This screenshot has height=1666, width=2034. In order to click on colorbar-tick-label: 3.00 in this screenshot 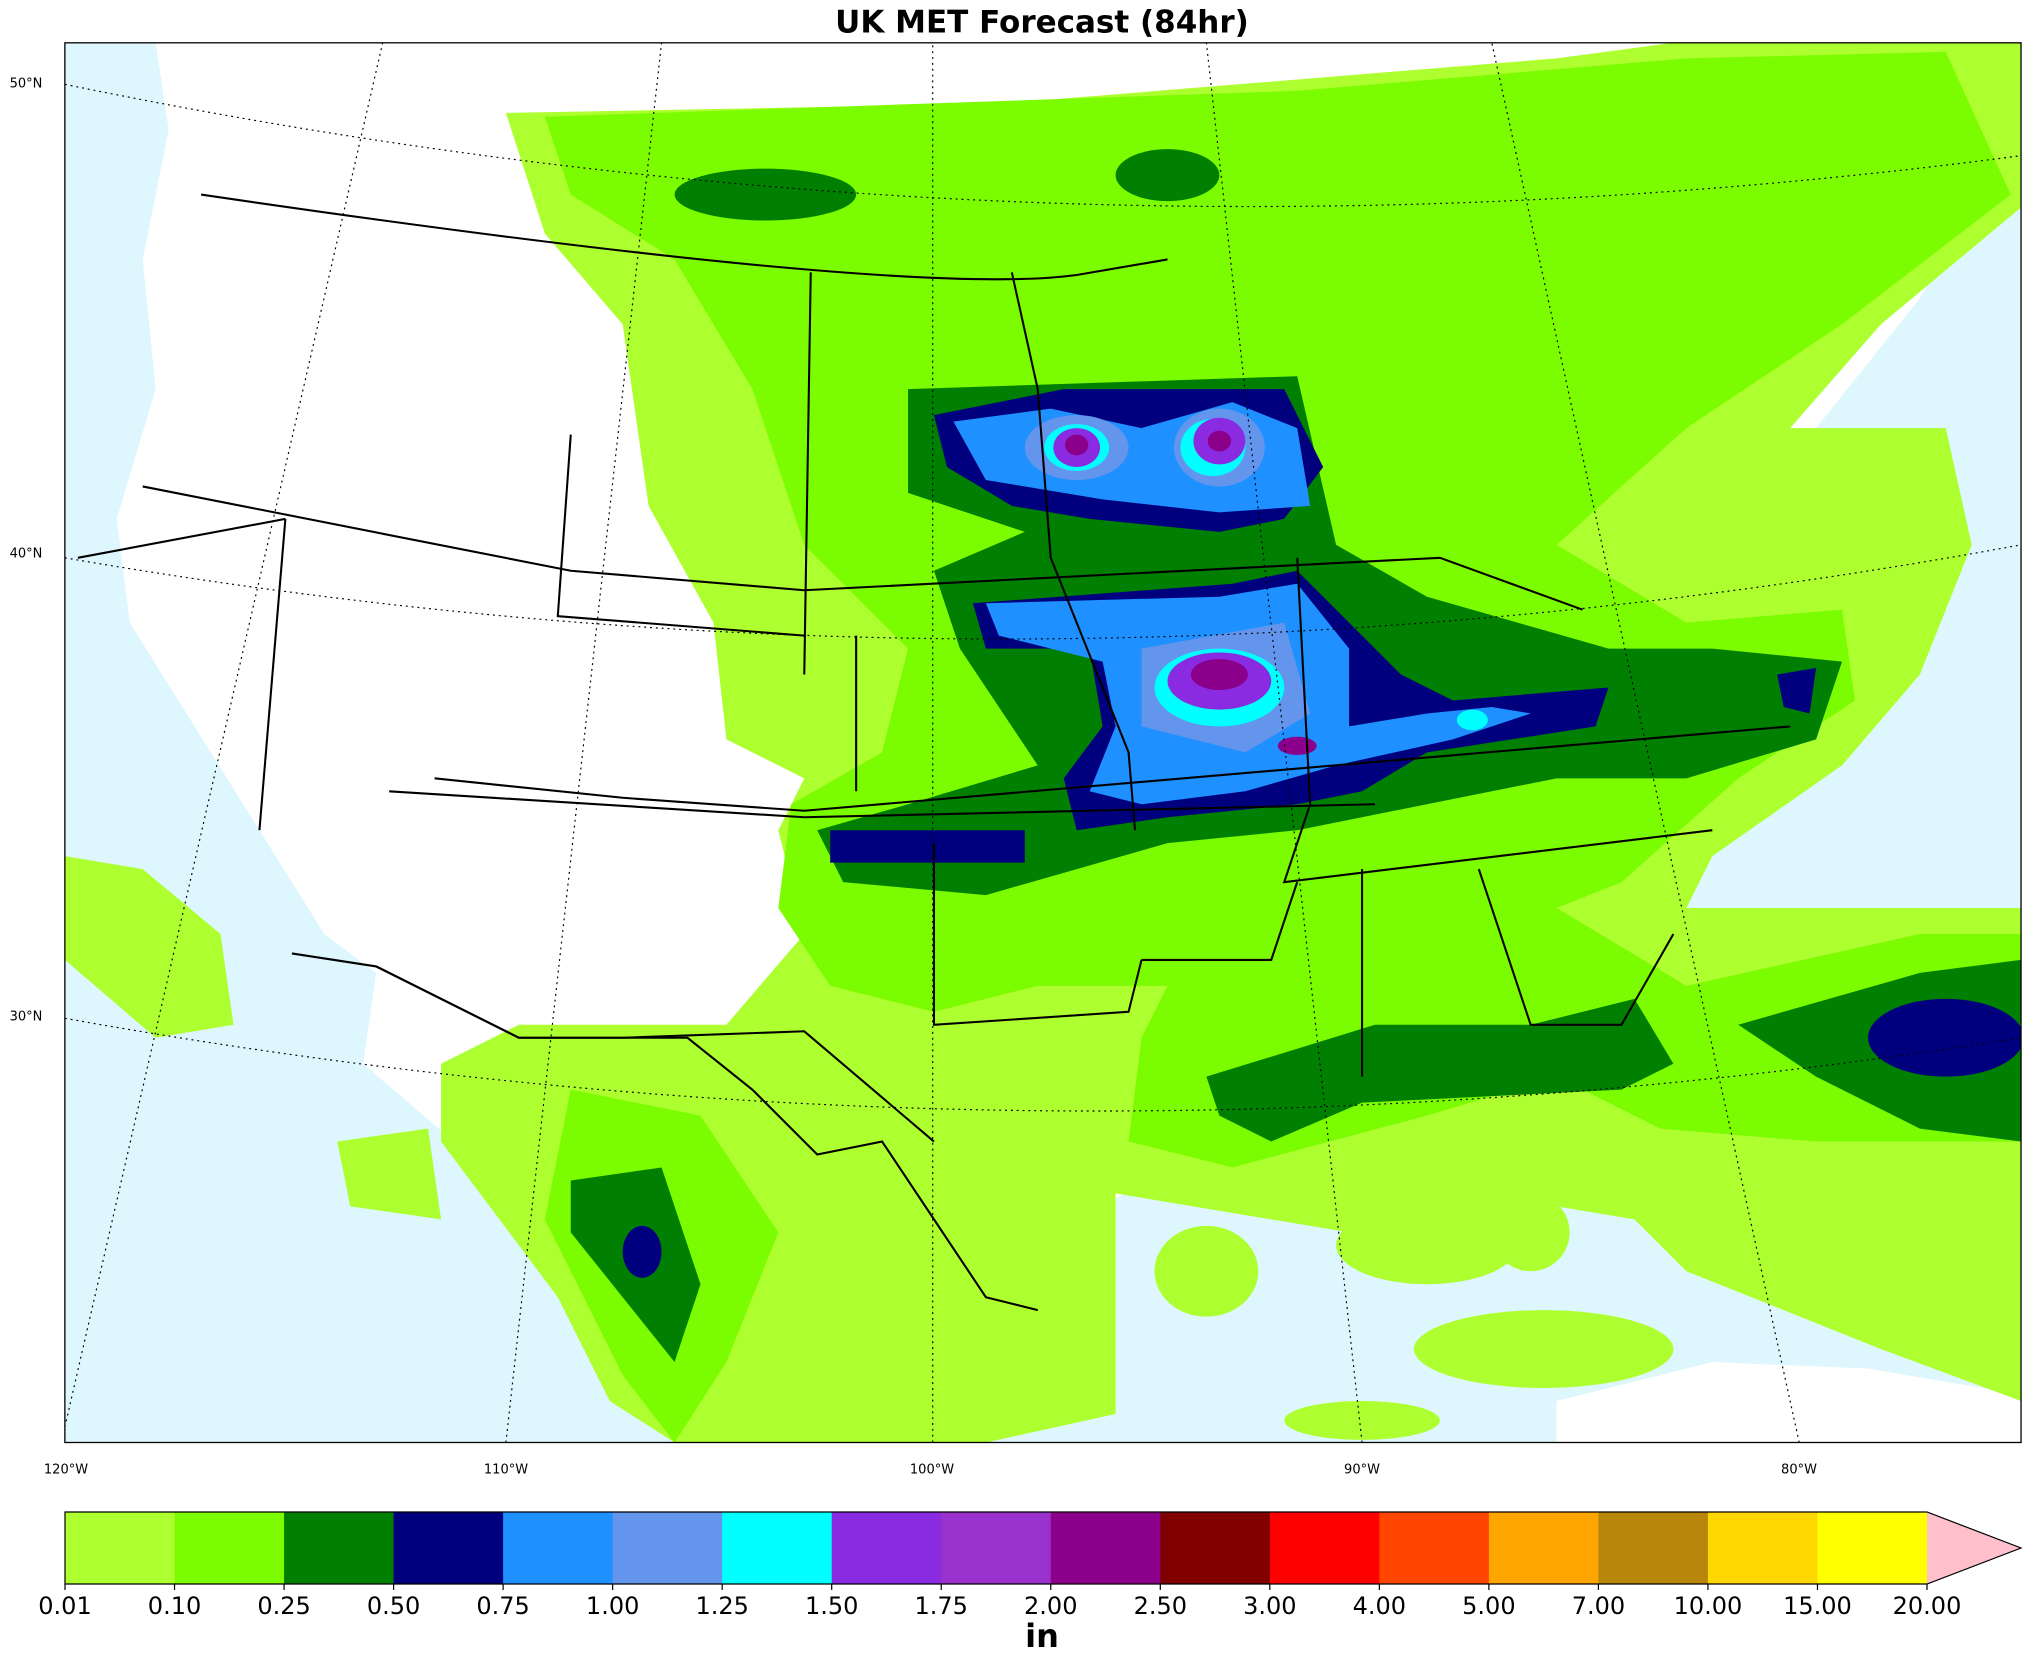, I will do `click(1269, 1606)`.